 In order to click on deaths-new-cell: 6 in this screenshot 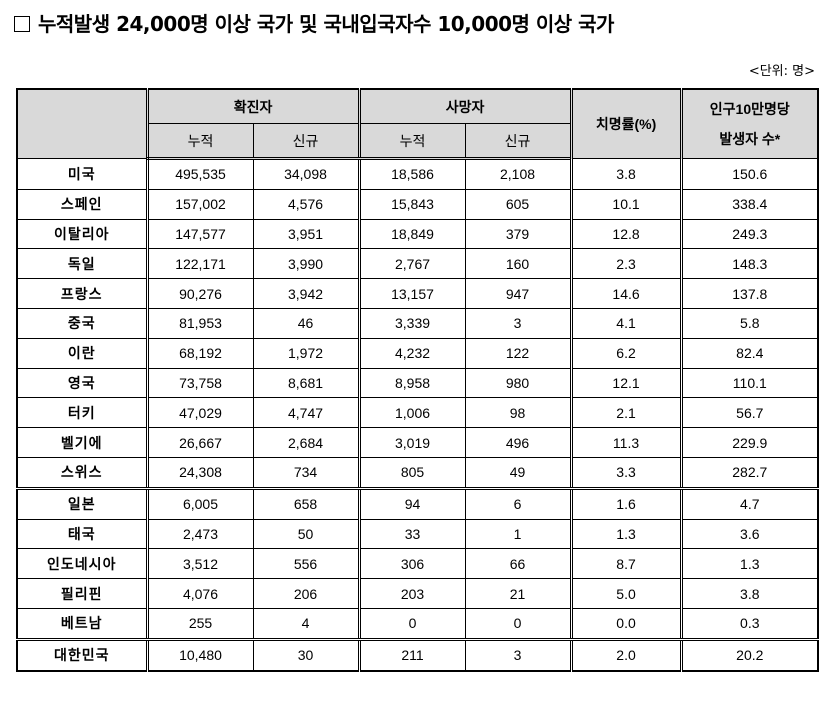, I will do `click(518, 503)`.